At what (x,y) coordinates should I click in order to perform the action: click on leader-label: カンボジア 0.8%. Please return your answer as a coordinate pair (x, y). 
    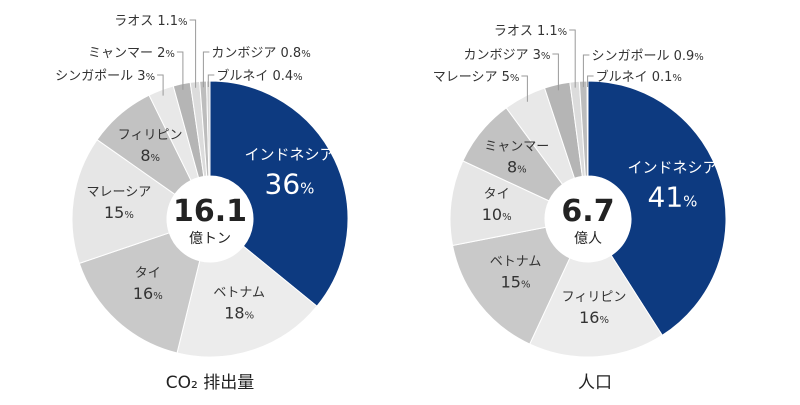
    Looking at the image, I should click on (260, 53).